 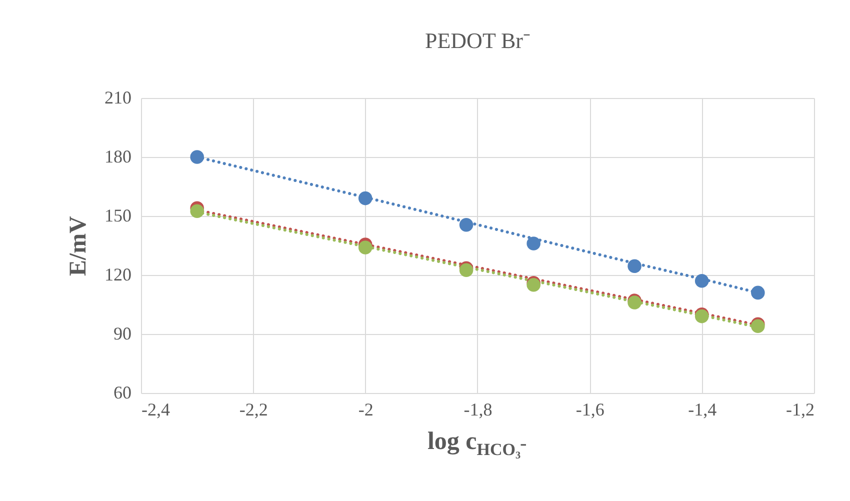 What do you see at coordinates (590, 410) in the screenshot?
I see `x-tick-label: -1,6` at bounding box center [590, 410].